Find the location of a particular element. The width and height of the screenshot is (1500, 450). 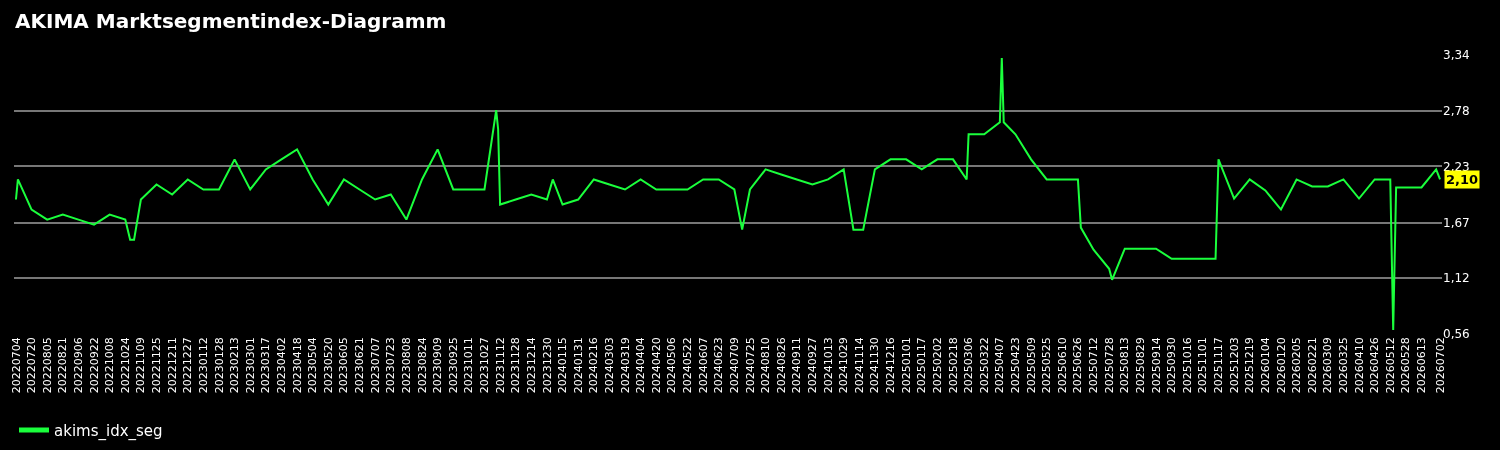

x-tick-label: 20230723 is located at coordinates (391, 365).